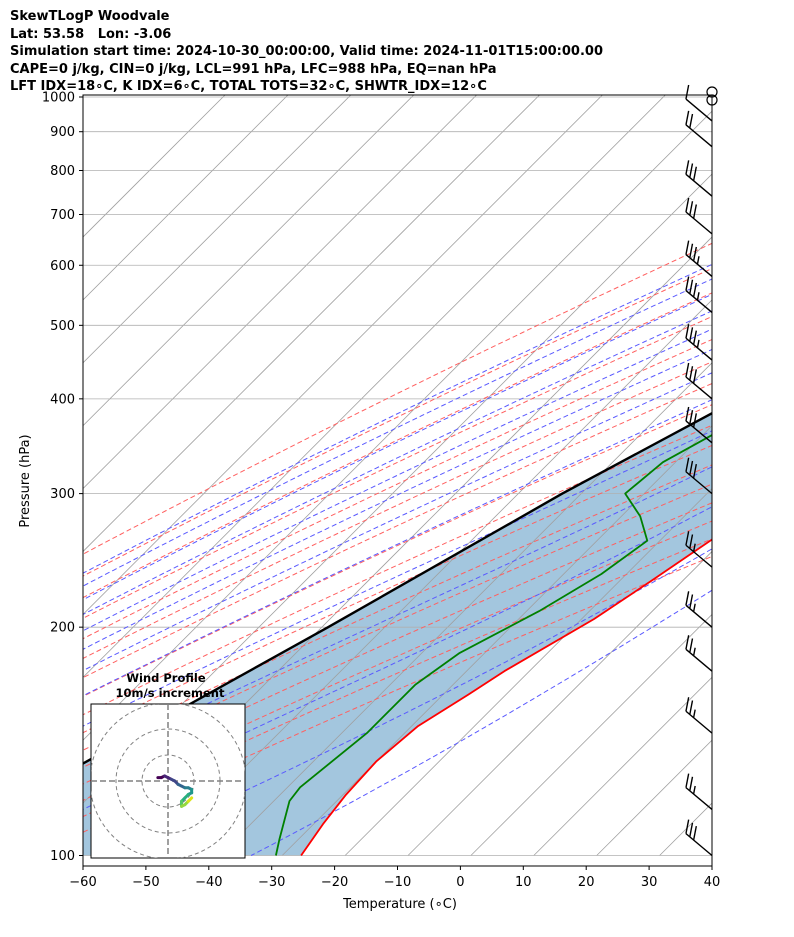  Describe the element at coordinates (190, 799) in the screenshot. I see `hodograph-trace` at that location.